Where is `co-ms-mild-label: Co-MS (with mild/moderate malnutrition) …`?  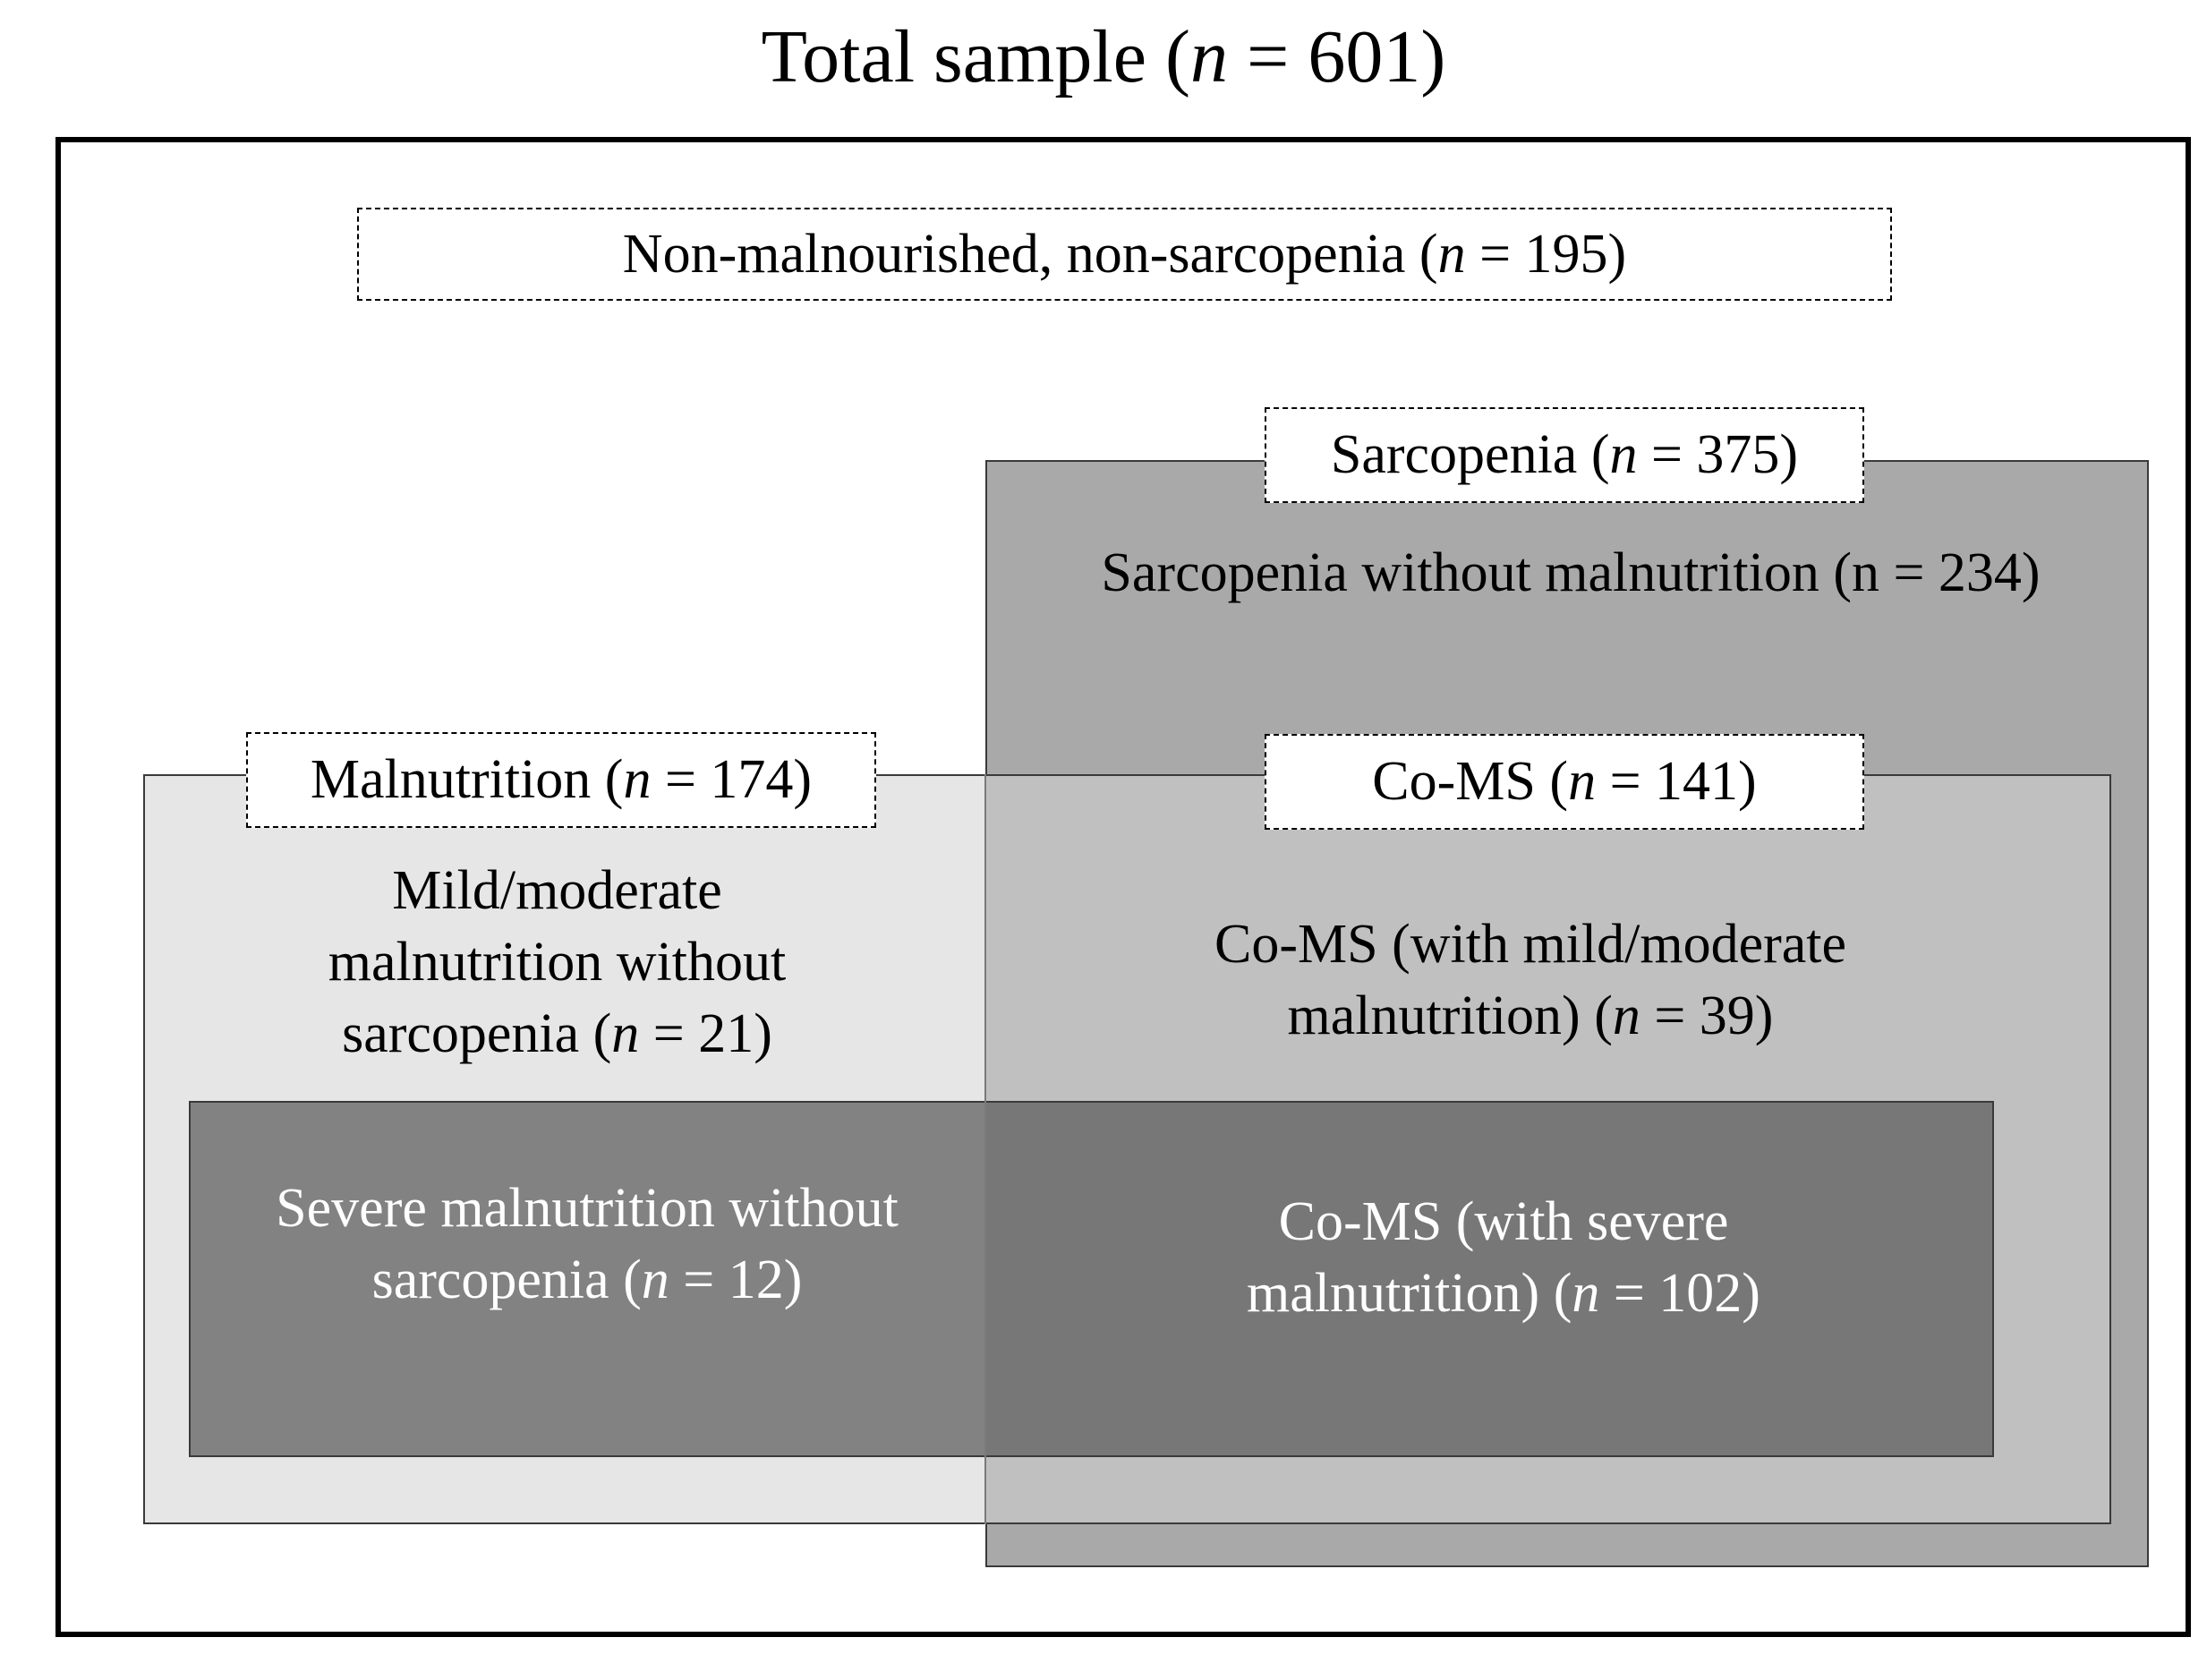 co-ms-mild-label: Co-MS (with mild/moderate malnutrition) … is located at coordinates (1530, 980).